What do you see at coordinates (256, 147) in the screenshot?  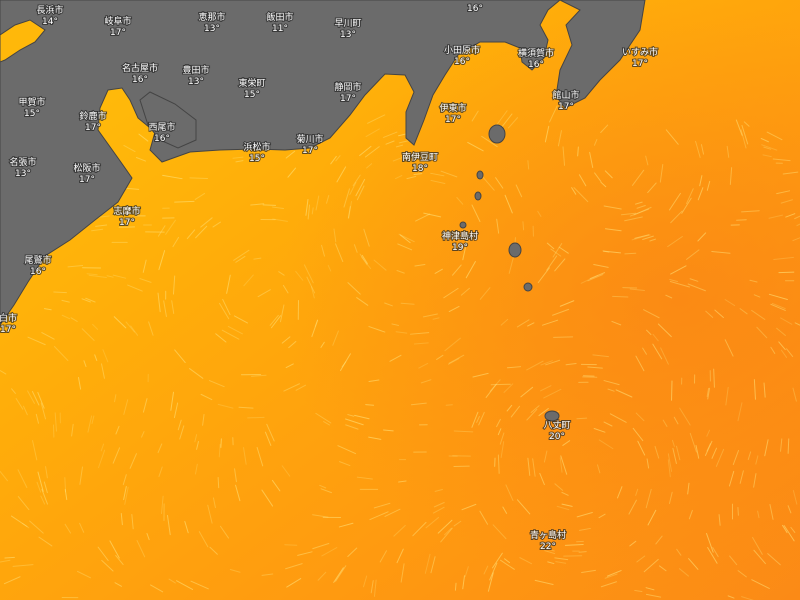 I see `place-name: 浜松市` at bounding box center [256, 147].